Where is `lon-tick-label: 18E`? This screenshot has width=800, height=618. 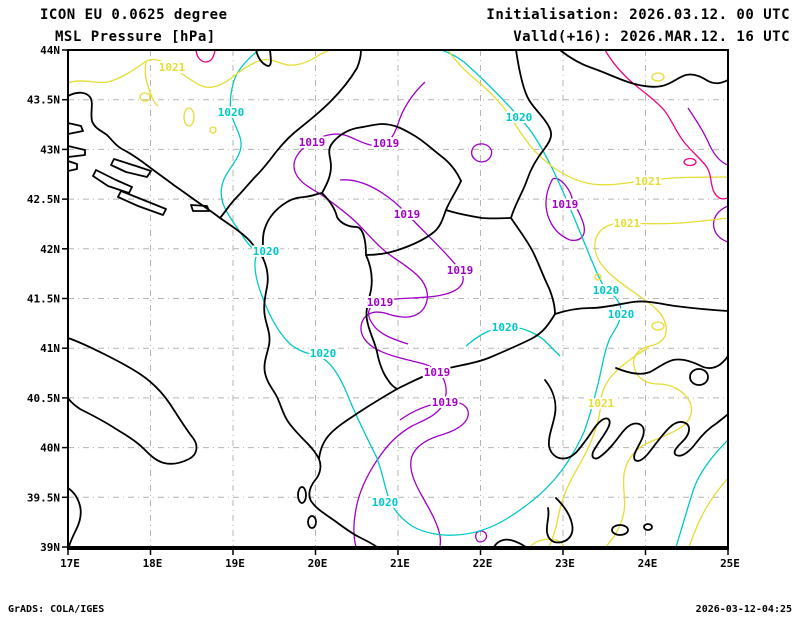
lon-tick-label: 18E is located at coordinates (153, 563).